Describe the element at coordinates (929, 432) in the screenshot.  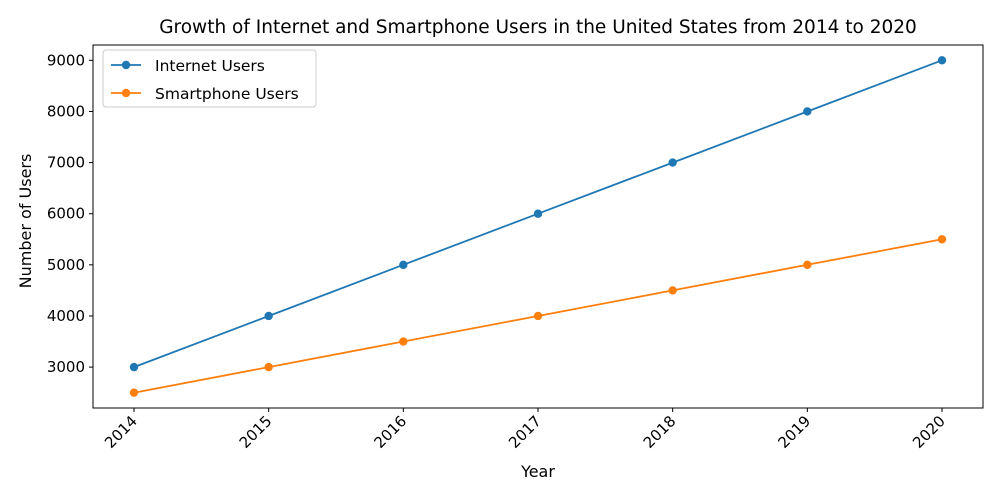
I see `x-tick-label: 2020` at that location.